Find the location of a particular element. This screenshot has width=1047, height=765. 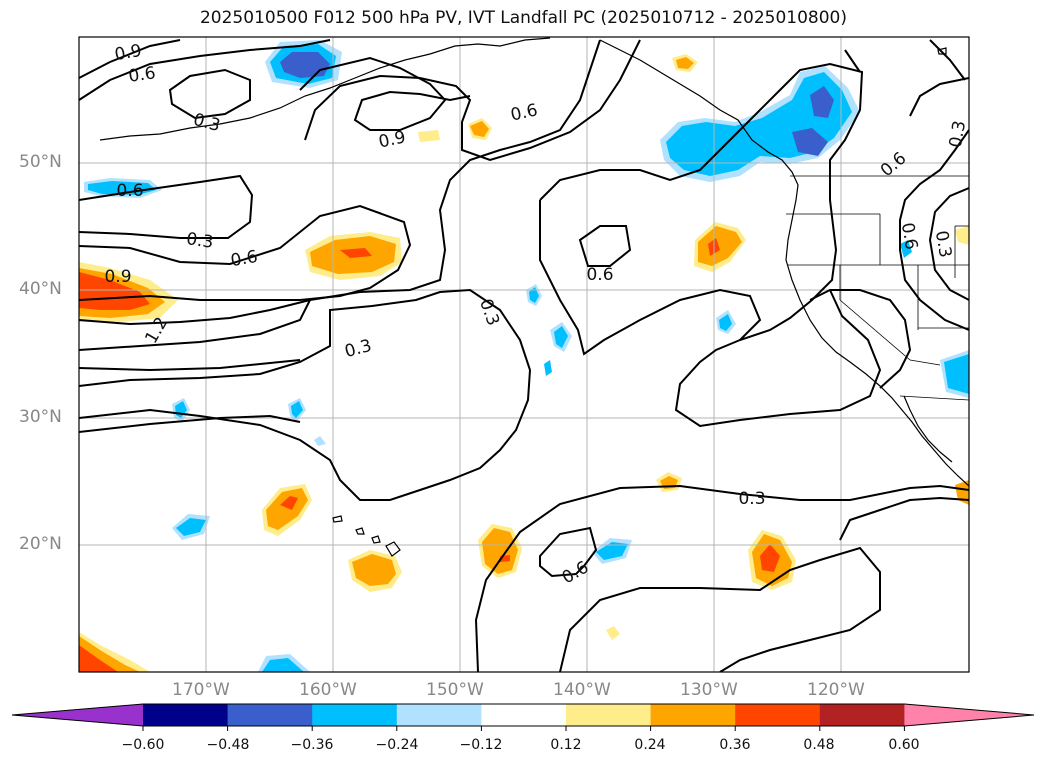

lat-label-40n: 40°N is located at coordinates (40, 289).